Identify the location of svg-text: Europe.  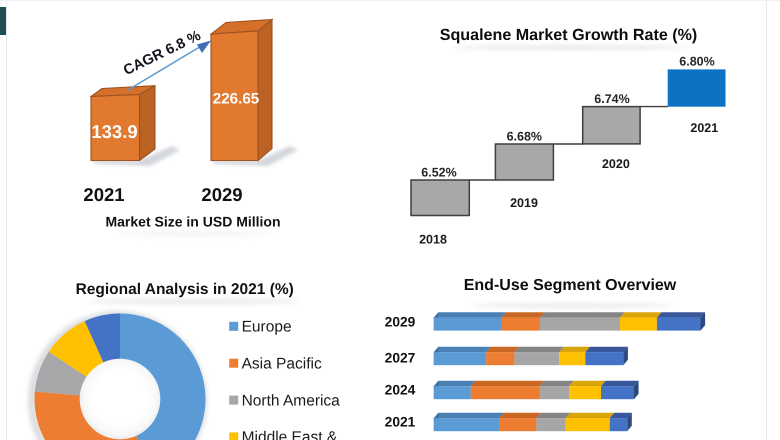
(267, 327).